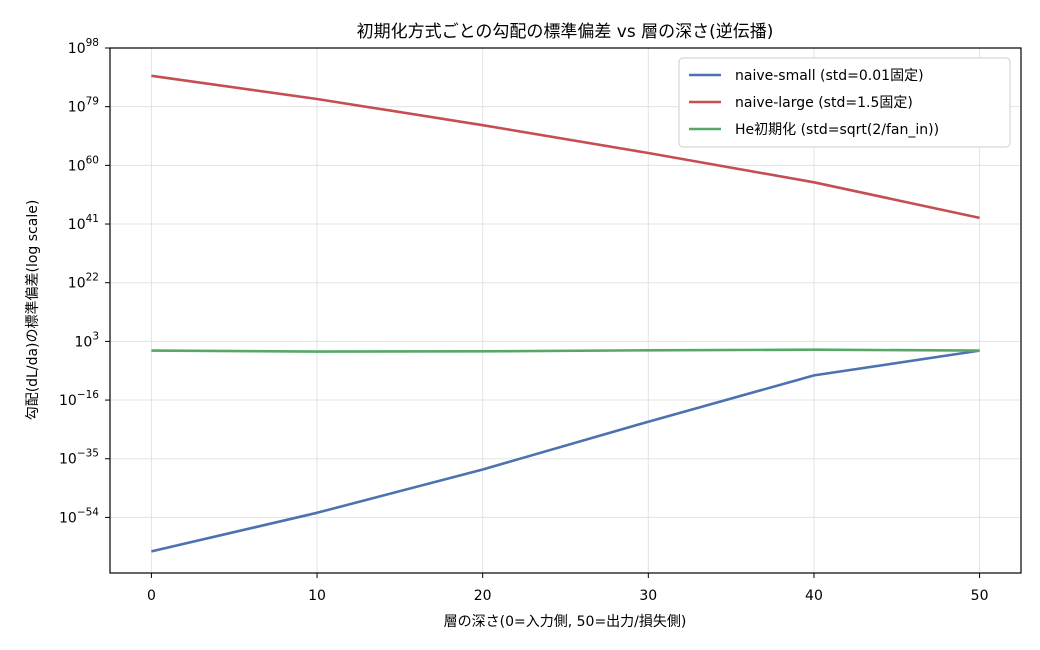 The height and width of the screenshot is (650, 1040). What do you see at coordinates (568, 588) in the screenshot?
I see `x-ticks: 0 10 20 30 40 50` at bounding box center [568, 588].